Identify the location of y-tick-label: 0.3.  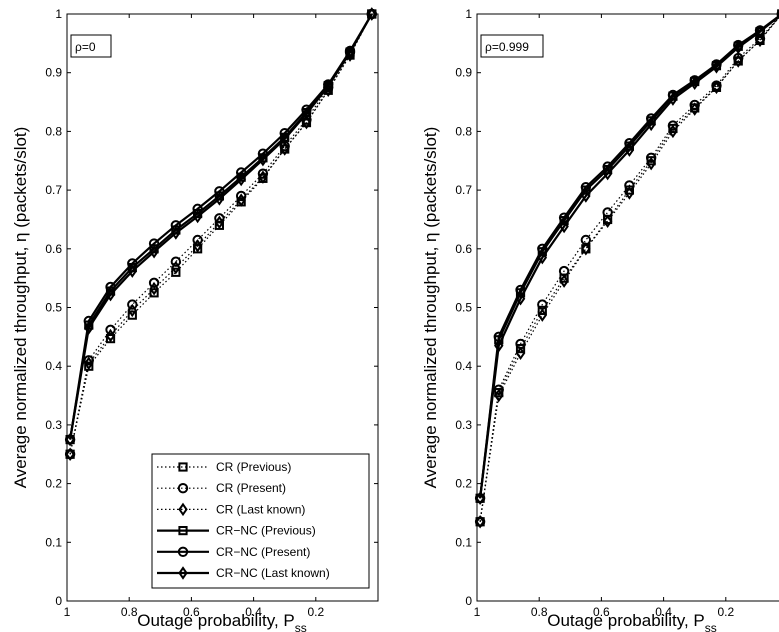
(463, 425).